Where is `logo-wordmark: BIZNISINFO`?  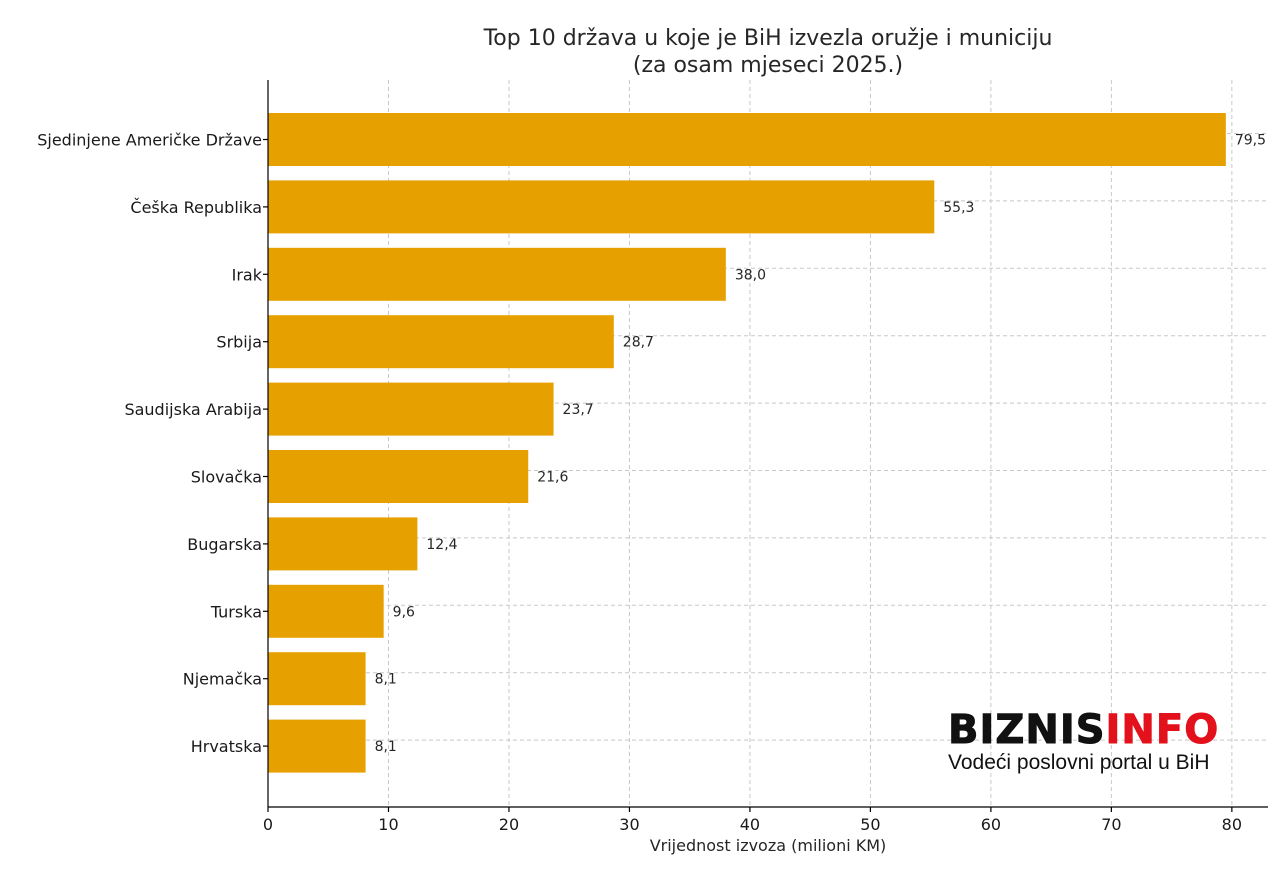 logo-wordmark: BIZNISINFO is located at coordinates (1108, 730).